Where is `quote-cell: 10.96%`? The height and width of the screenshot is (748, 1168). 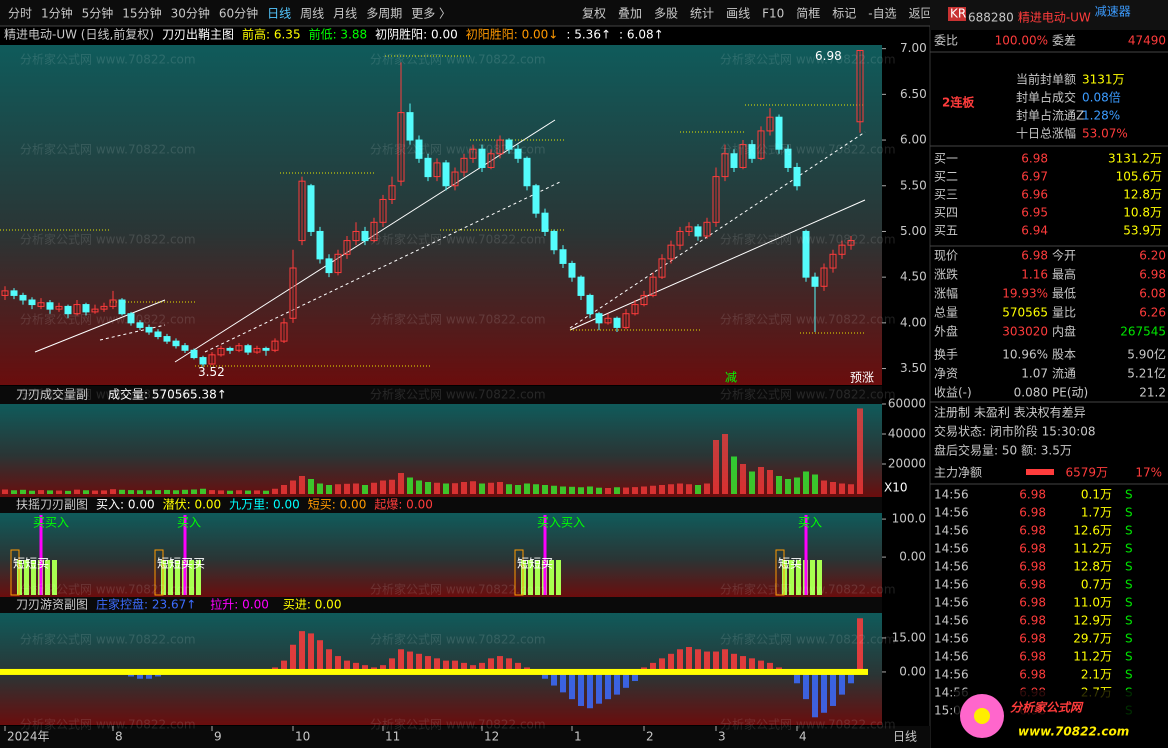
quote-cell: 10.96% is located at coordinates (1025, 355).